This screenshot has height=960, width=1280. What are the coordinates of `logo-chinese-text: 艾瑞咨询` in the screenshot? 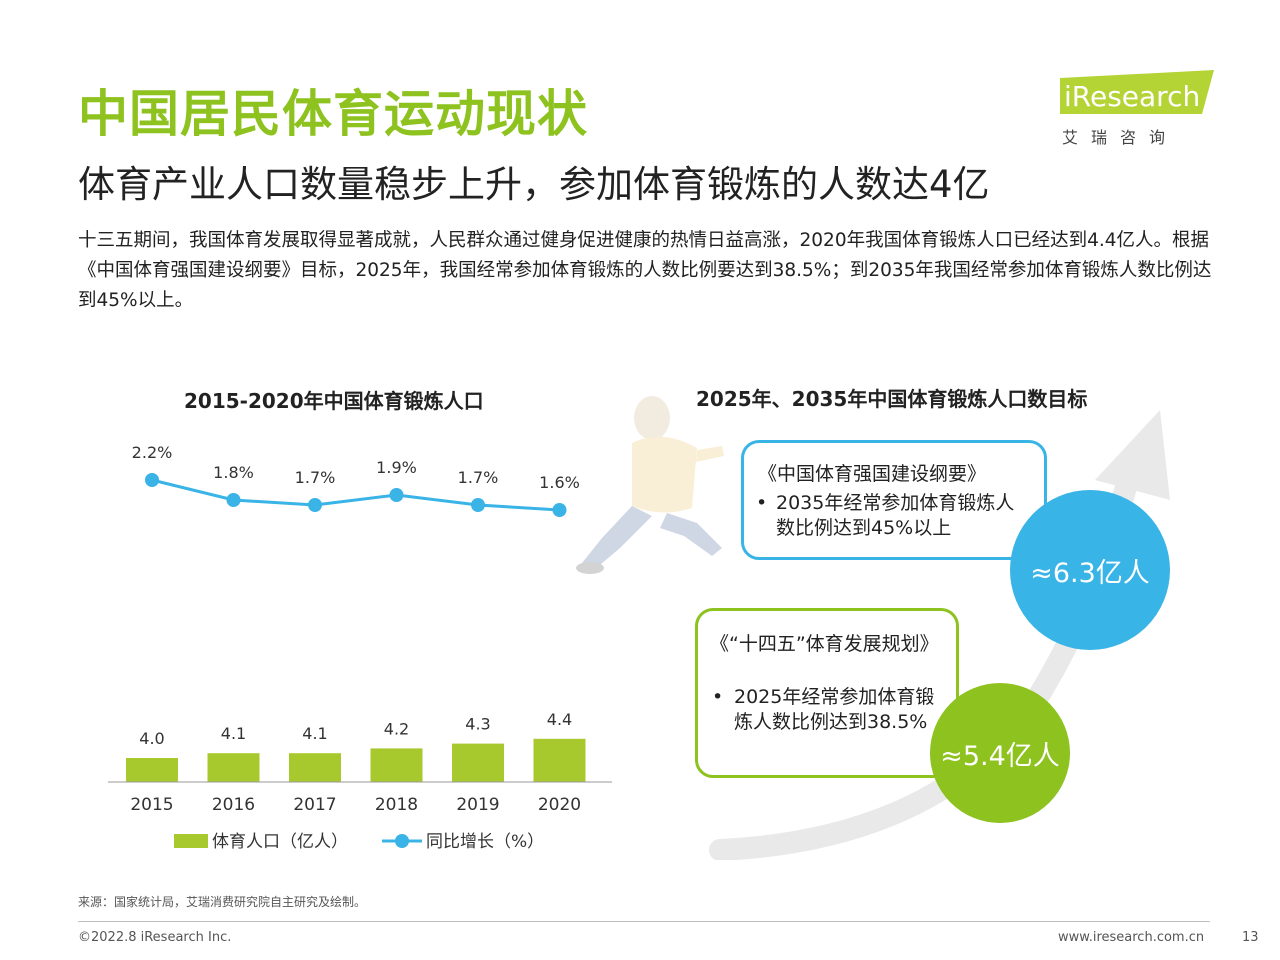 It's located at (1120, 137).